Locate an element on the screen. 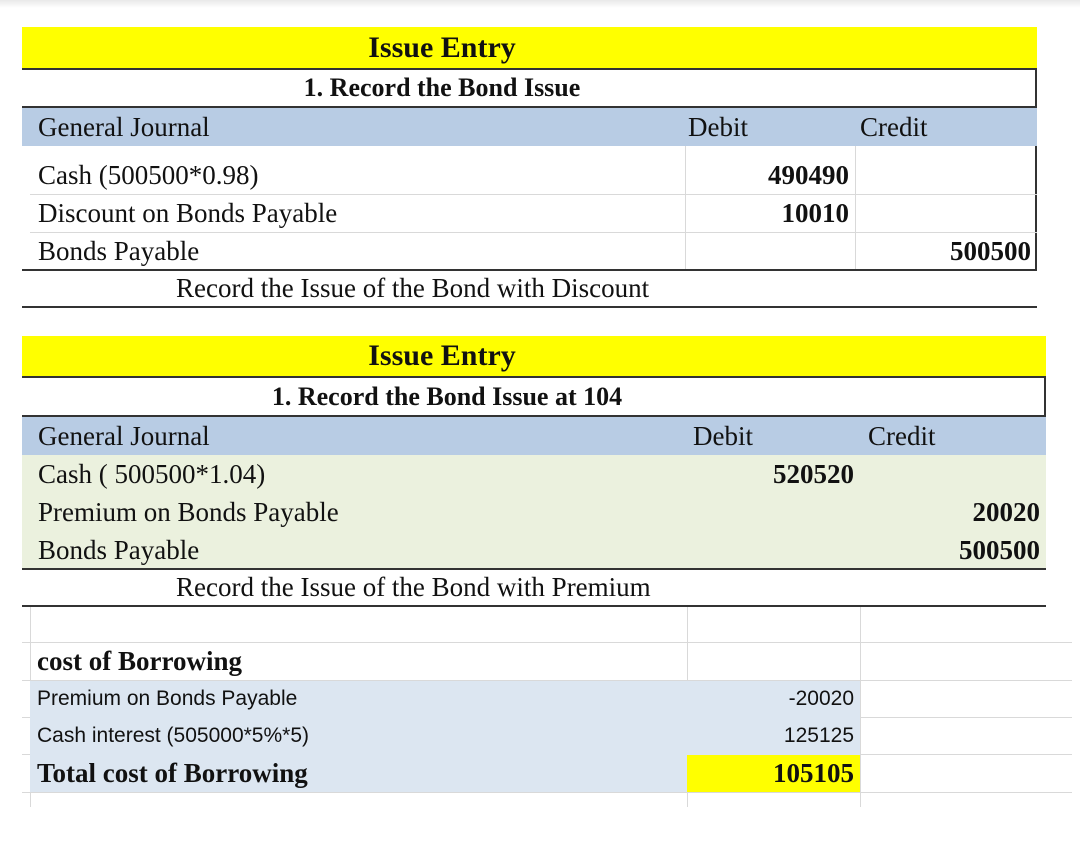  entry-subtitle: 1. Record the Bond Issue at 104 is located at coordinates (447, 397).